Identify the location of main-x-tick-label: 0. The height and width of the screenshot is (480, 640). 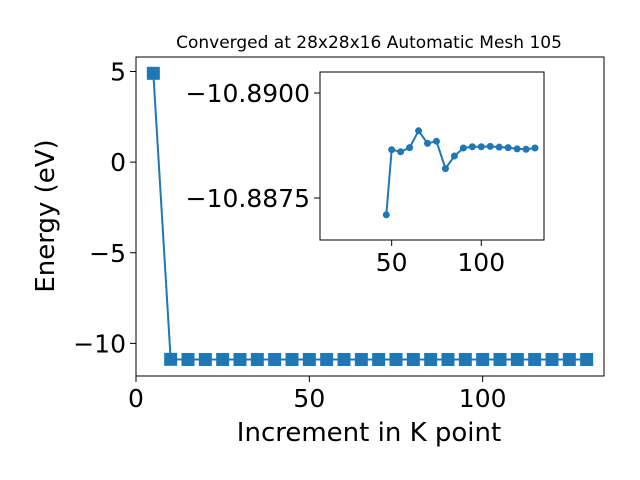
(136, 398).